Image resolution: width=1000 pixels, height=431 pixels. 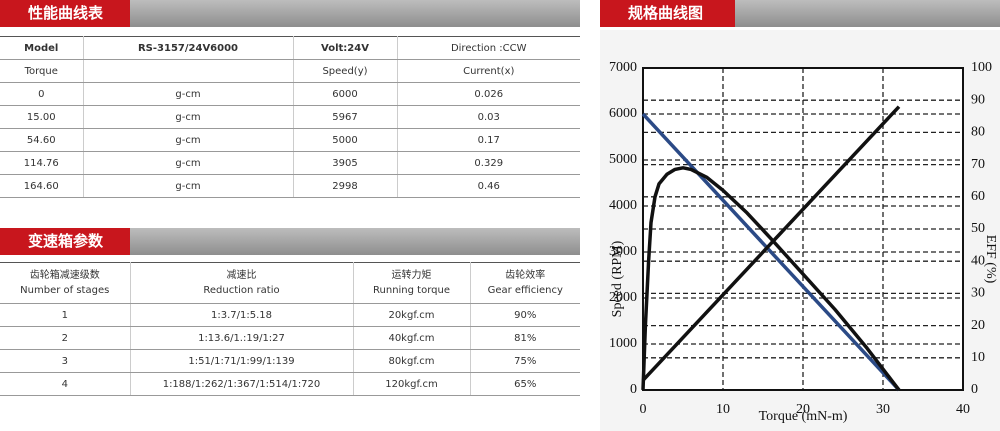 What do you see at coordinates (803, 409) in the screenshot?
I see `x-tick-label: 20` at bounding box center [803, 409].